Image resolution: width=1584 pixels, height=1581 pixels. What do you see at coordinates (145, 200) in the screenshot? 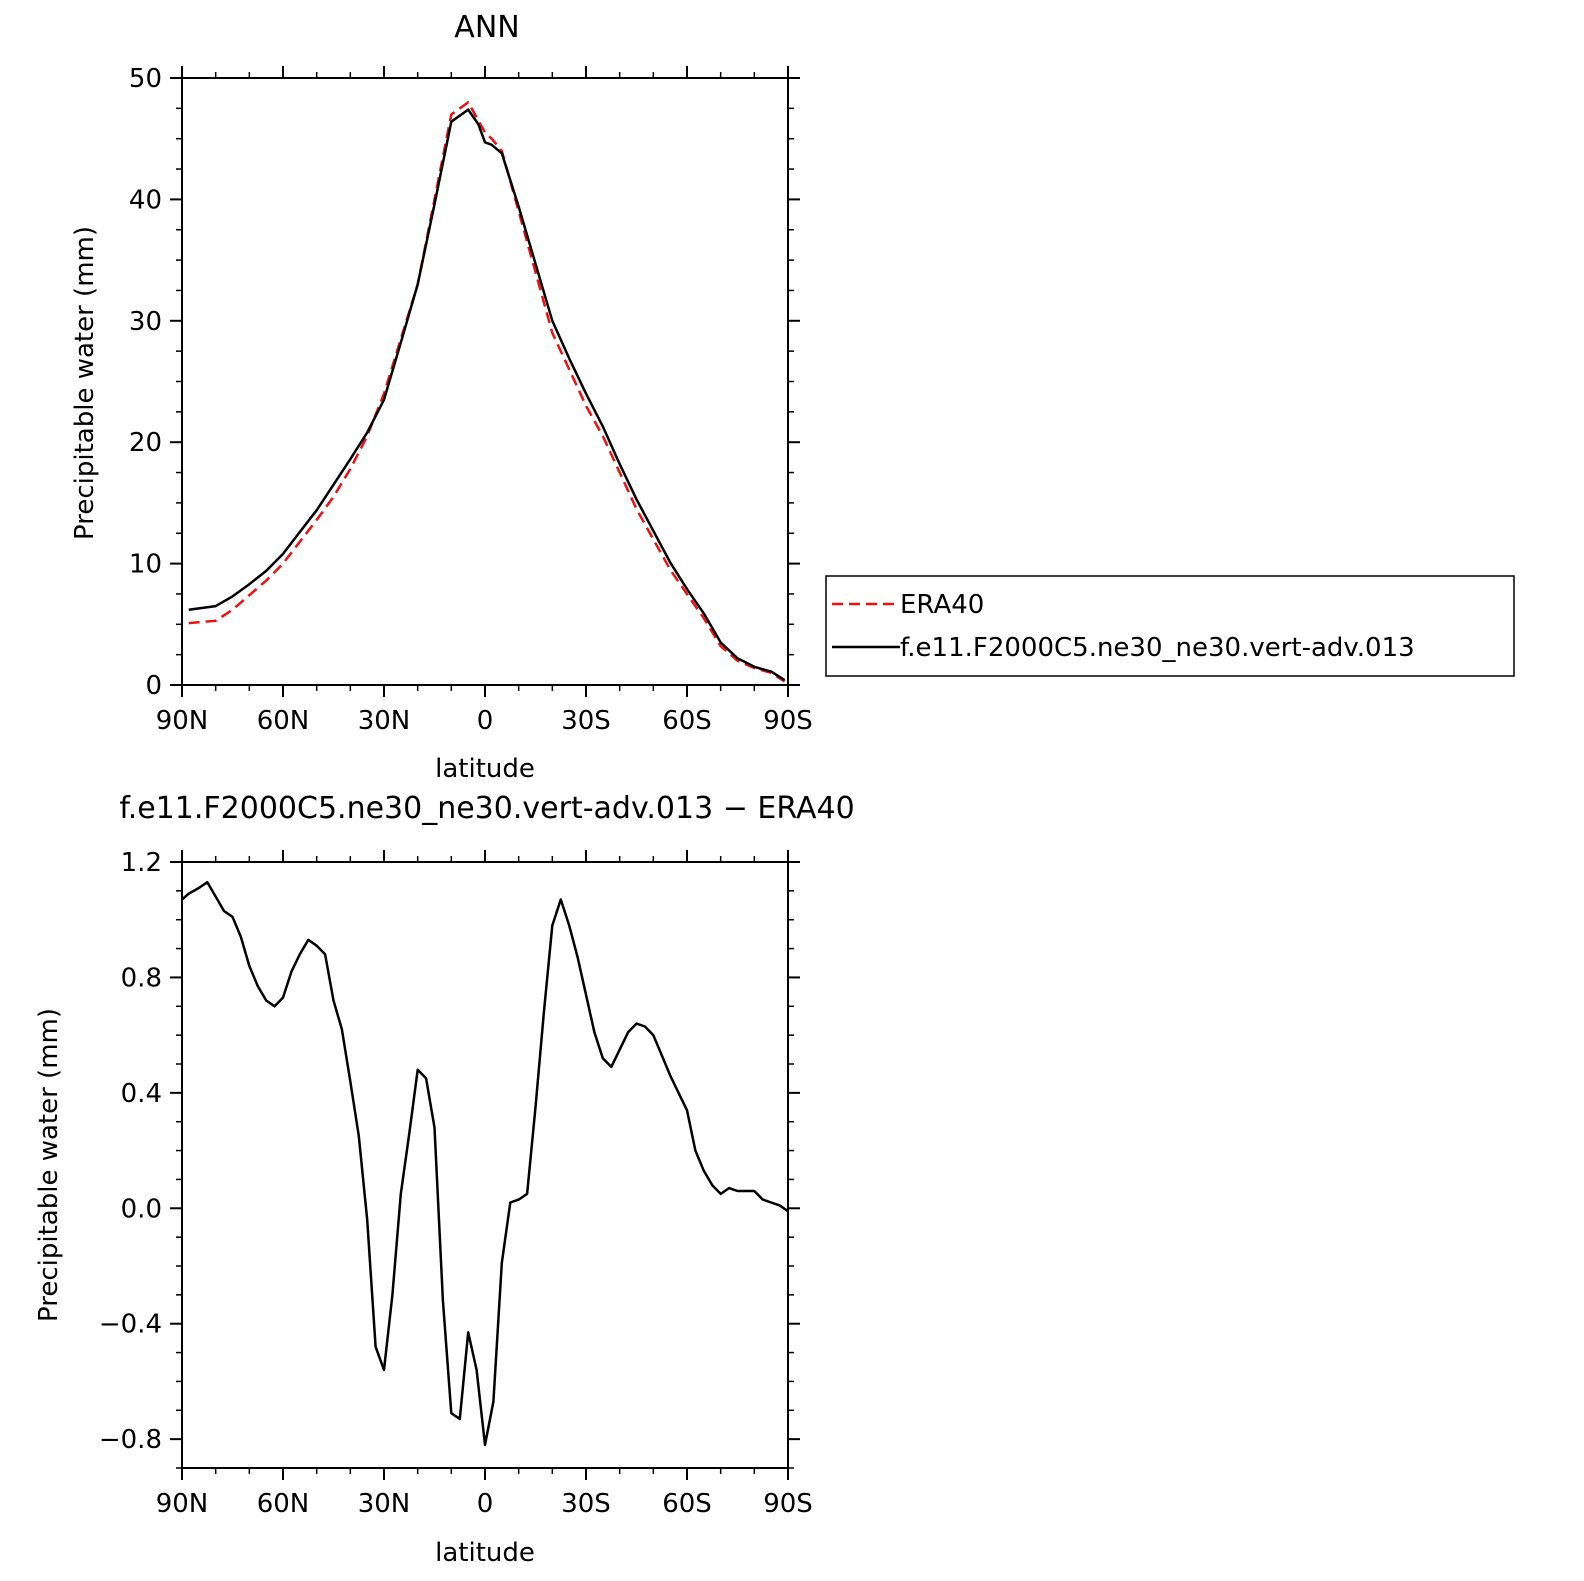
I see `y-tick-label: 40` at bounding box center [145, 200].